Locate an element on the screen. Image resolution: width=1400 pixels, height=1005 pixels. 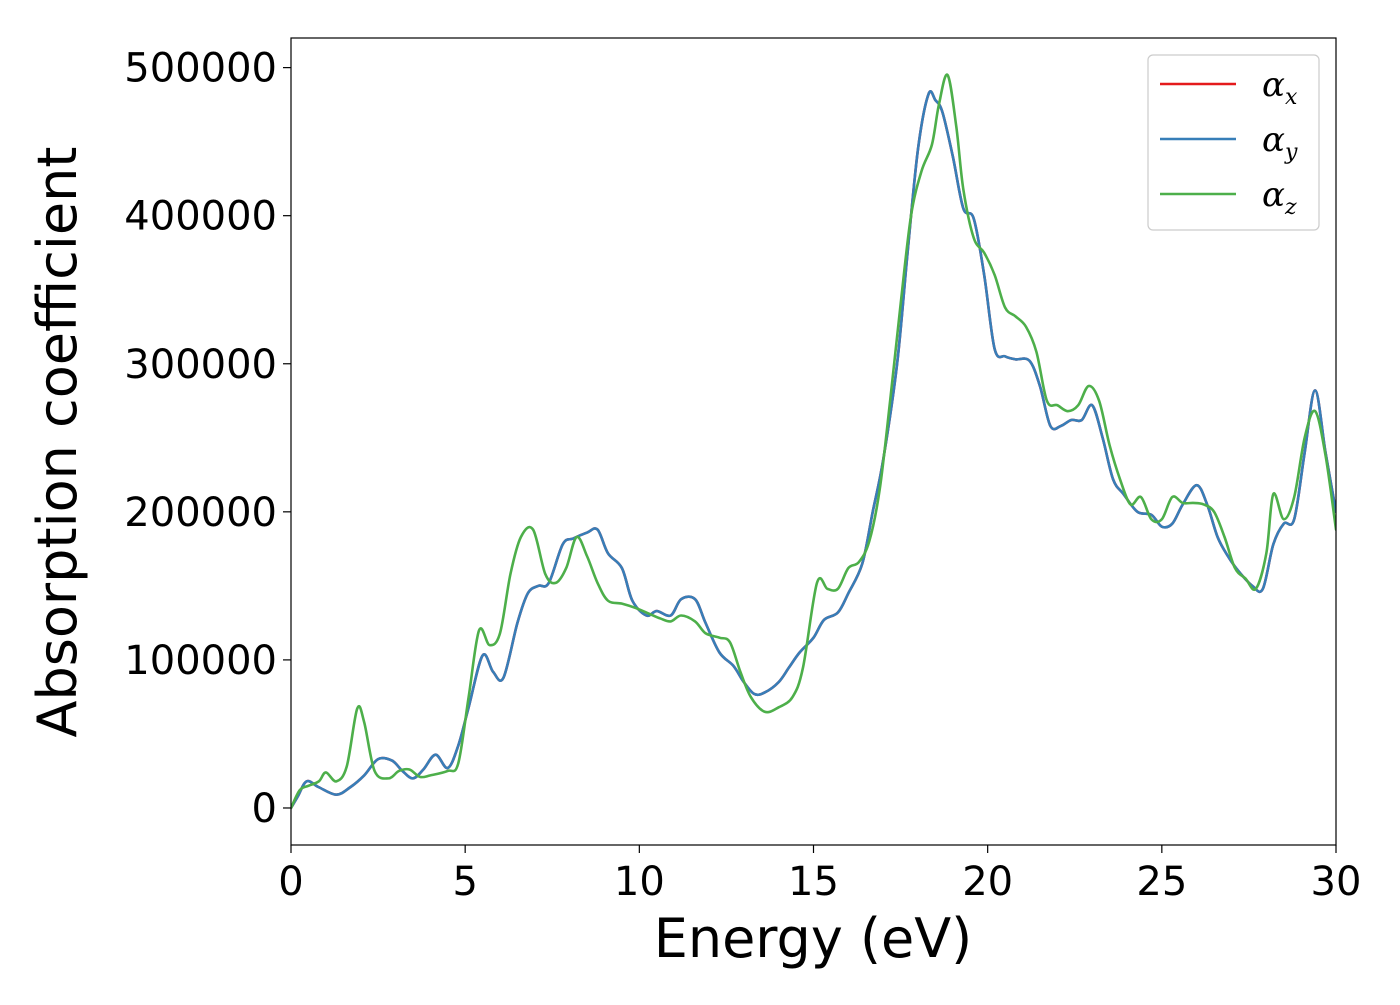
legend-box is located at coordinates (1233, 142).